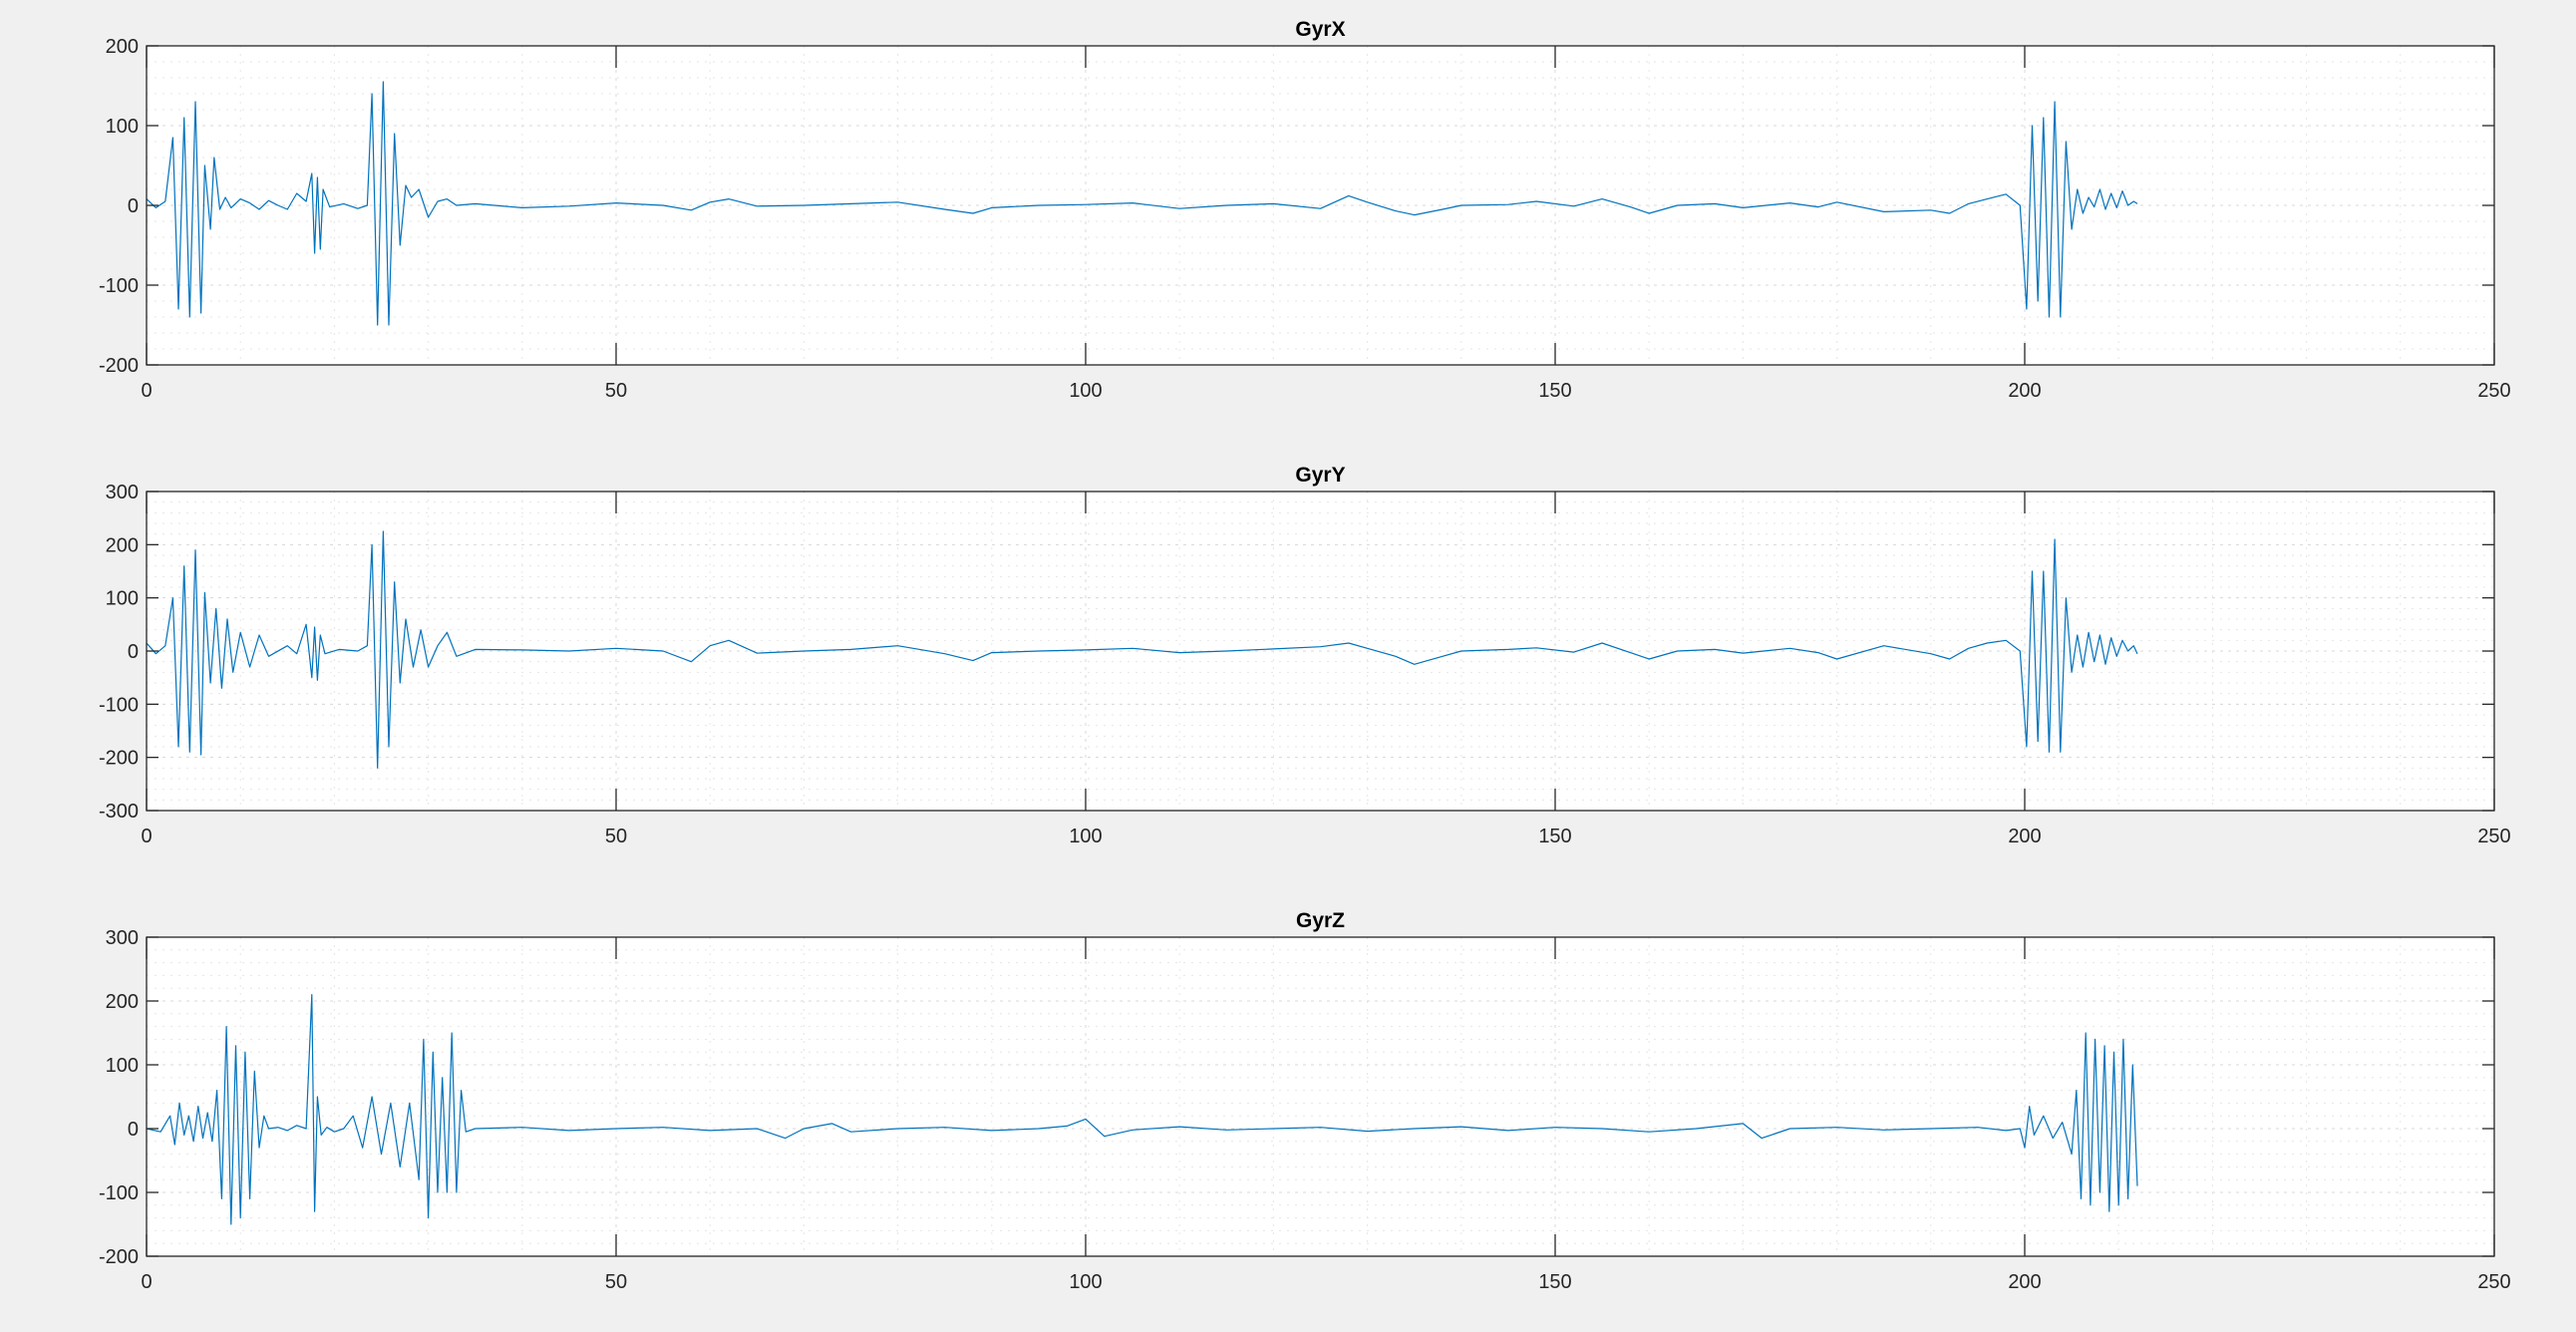  Describe the element at coordinates (1320, 29) in the screenshot. I see `chart-title: GyrX` at that location.